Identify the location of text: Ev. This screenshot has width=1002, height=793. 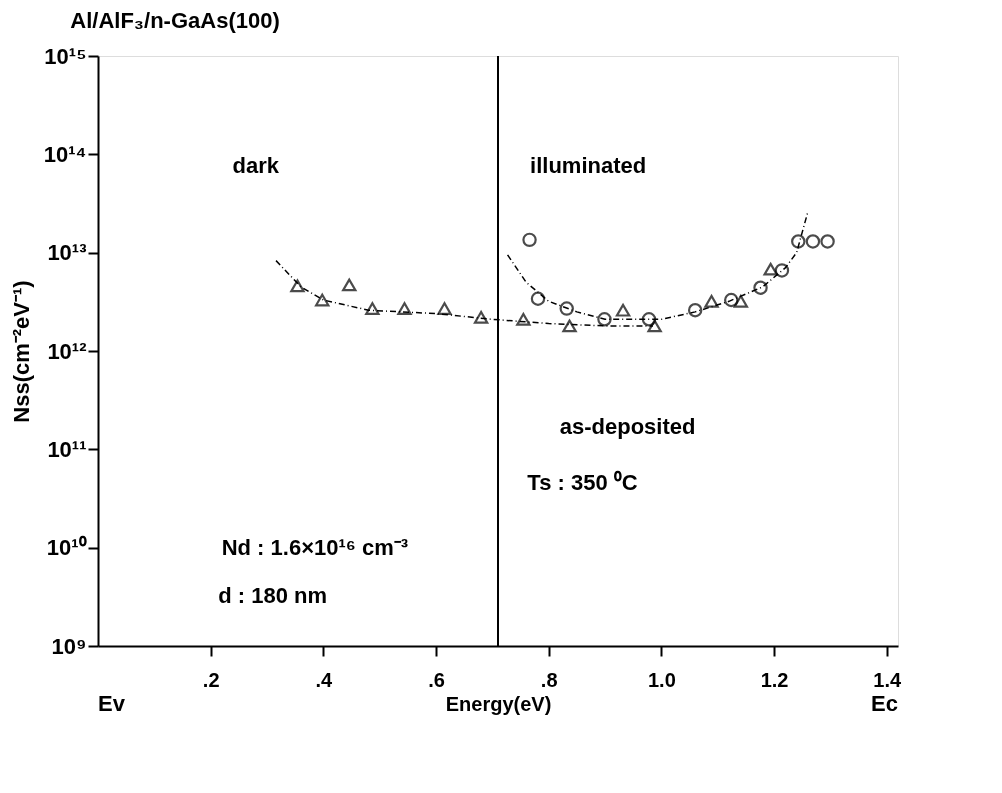
(112, 703).